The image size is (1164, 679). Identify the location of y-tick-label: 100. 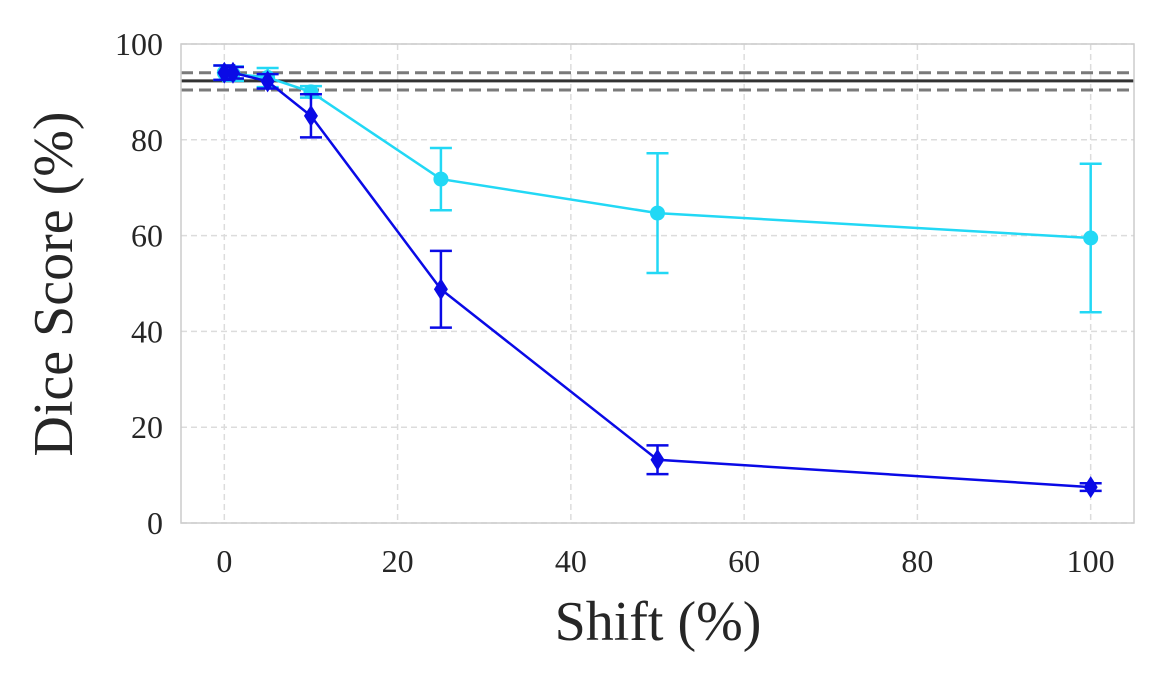
(139, 44).